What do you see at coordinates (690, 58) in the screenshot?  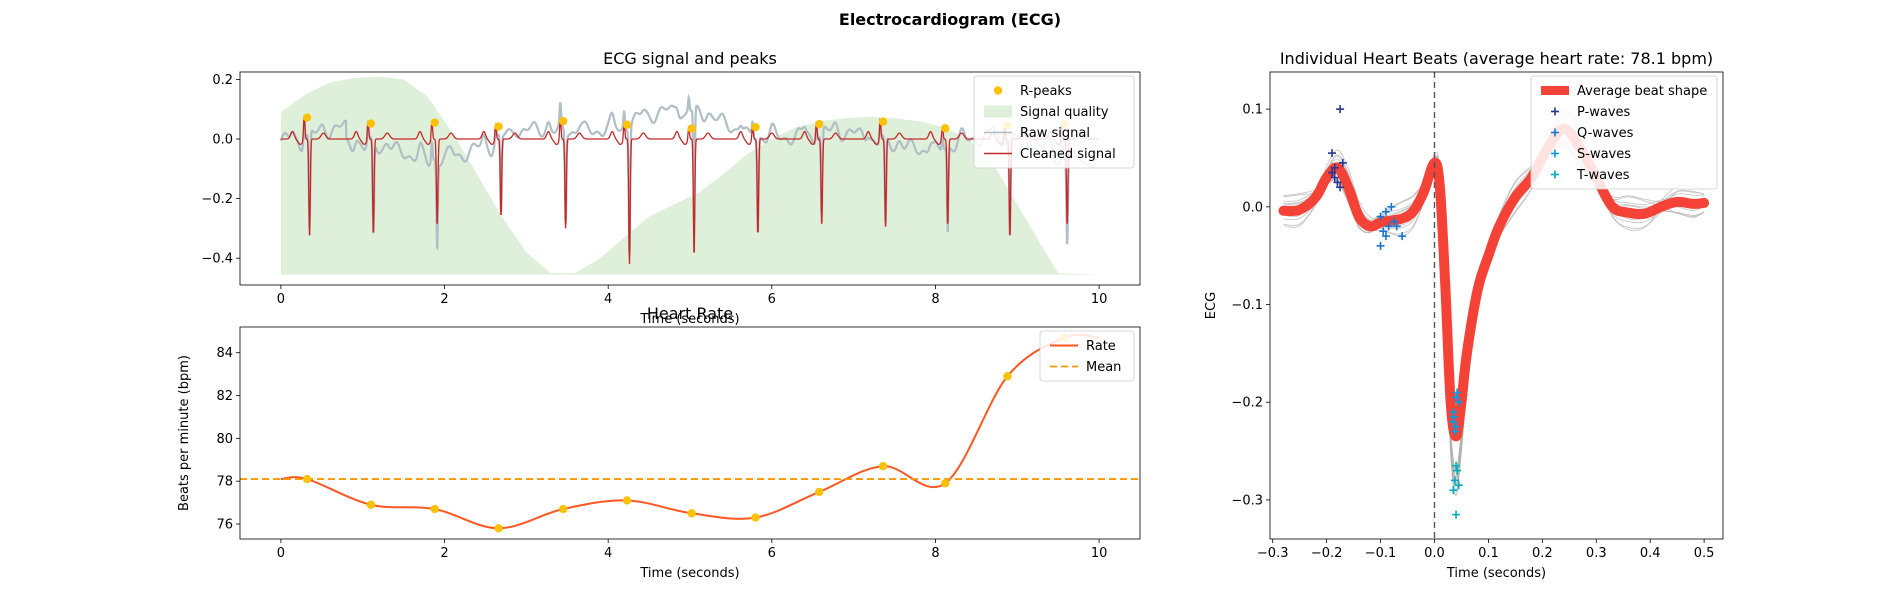 I see `chart-title: ECG signal and peaks` at bounding box center [690, 58].